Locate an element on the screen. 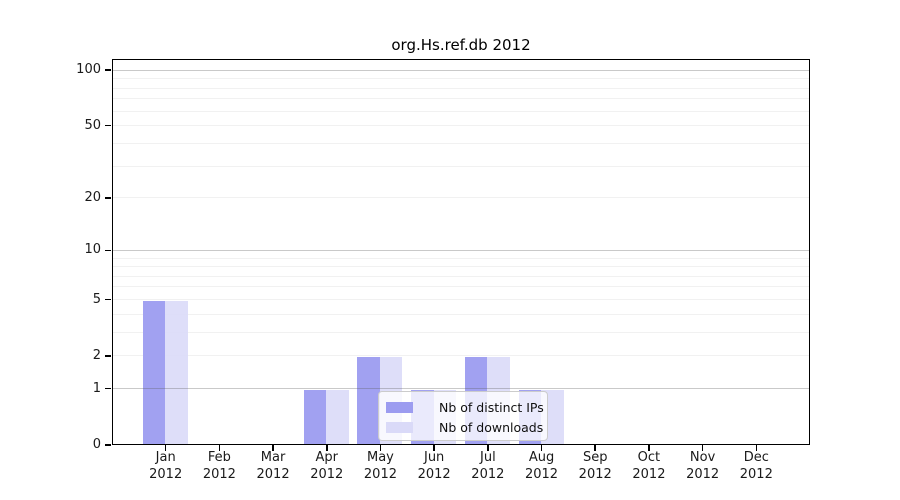  x-tick-label: Sep 2012 is located at coordinates (595, 466).